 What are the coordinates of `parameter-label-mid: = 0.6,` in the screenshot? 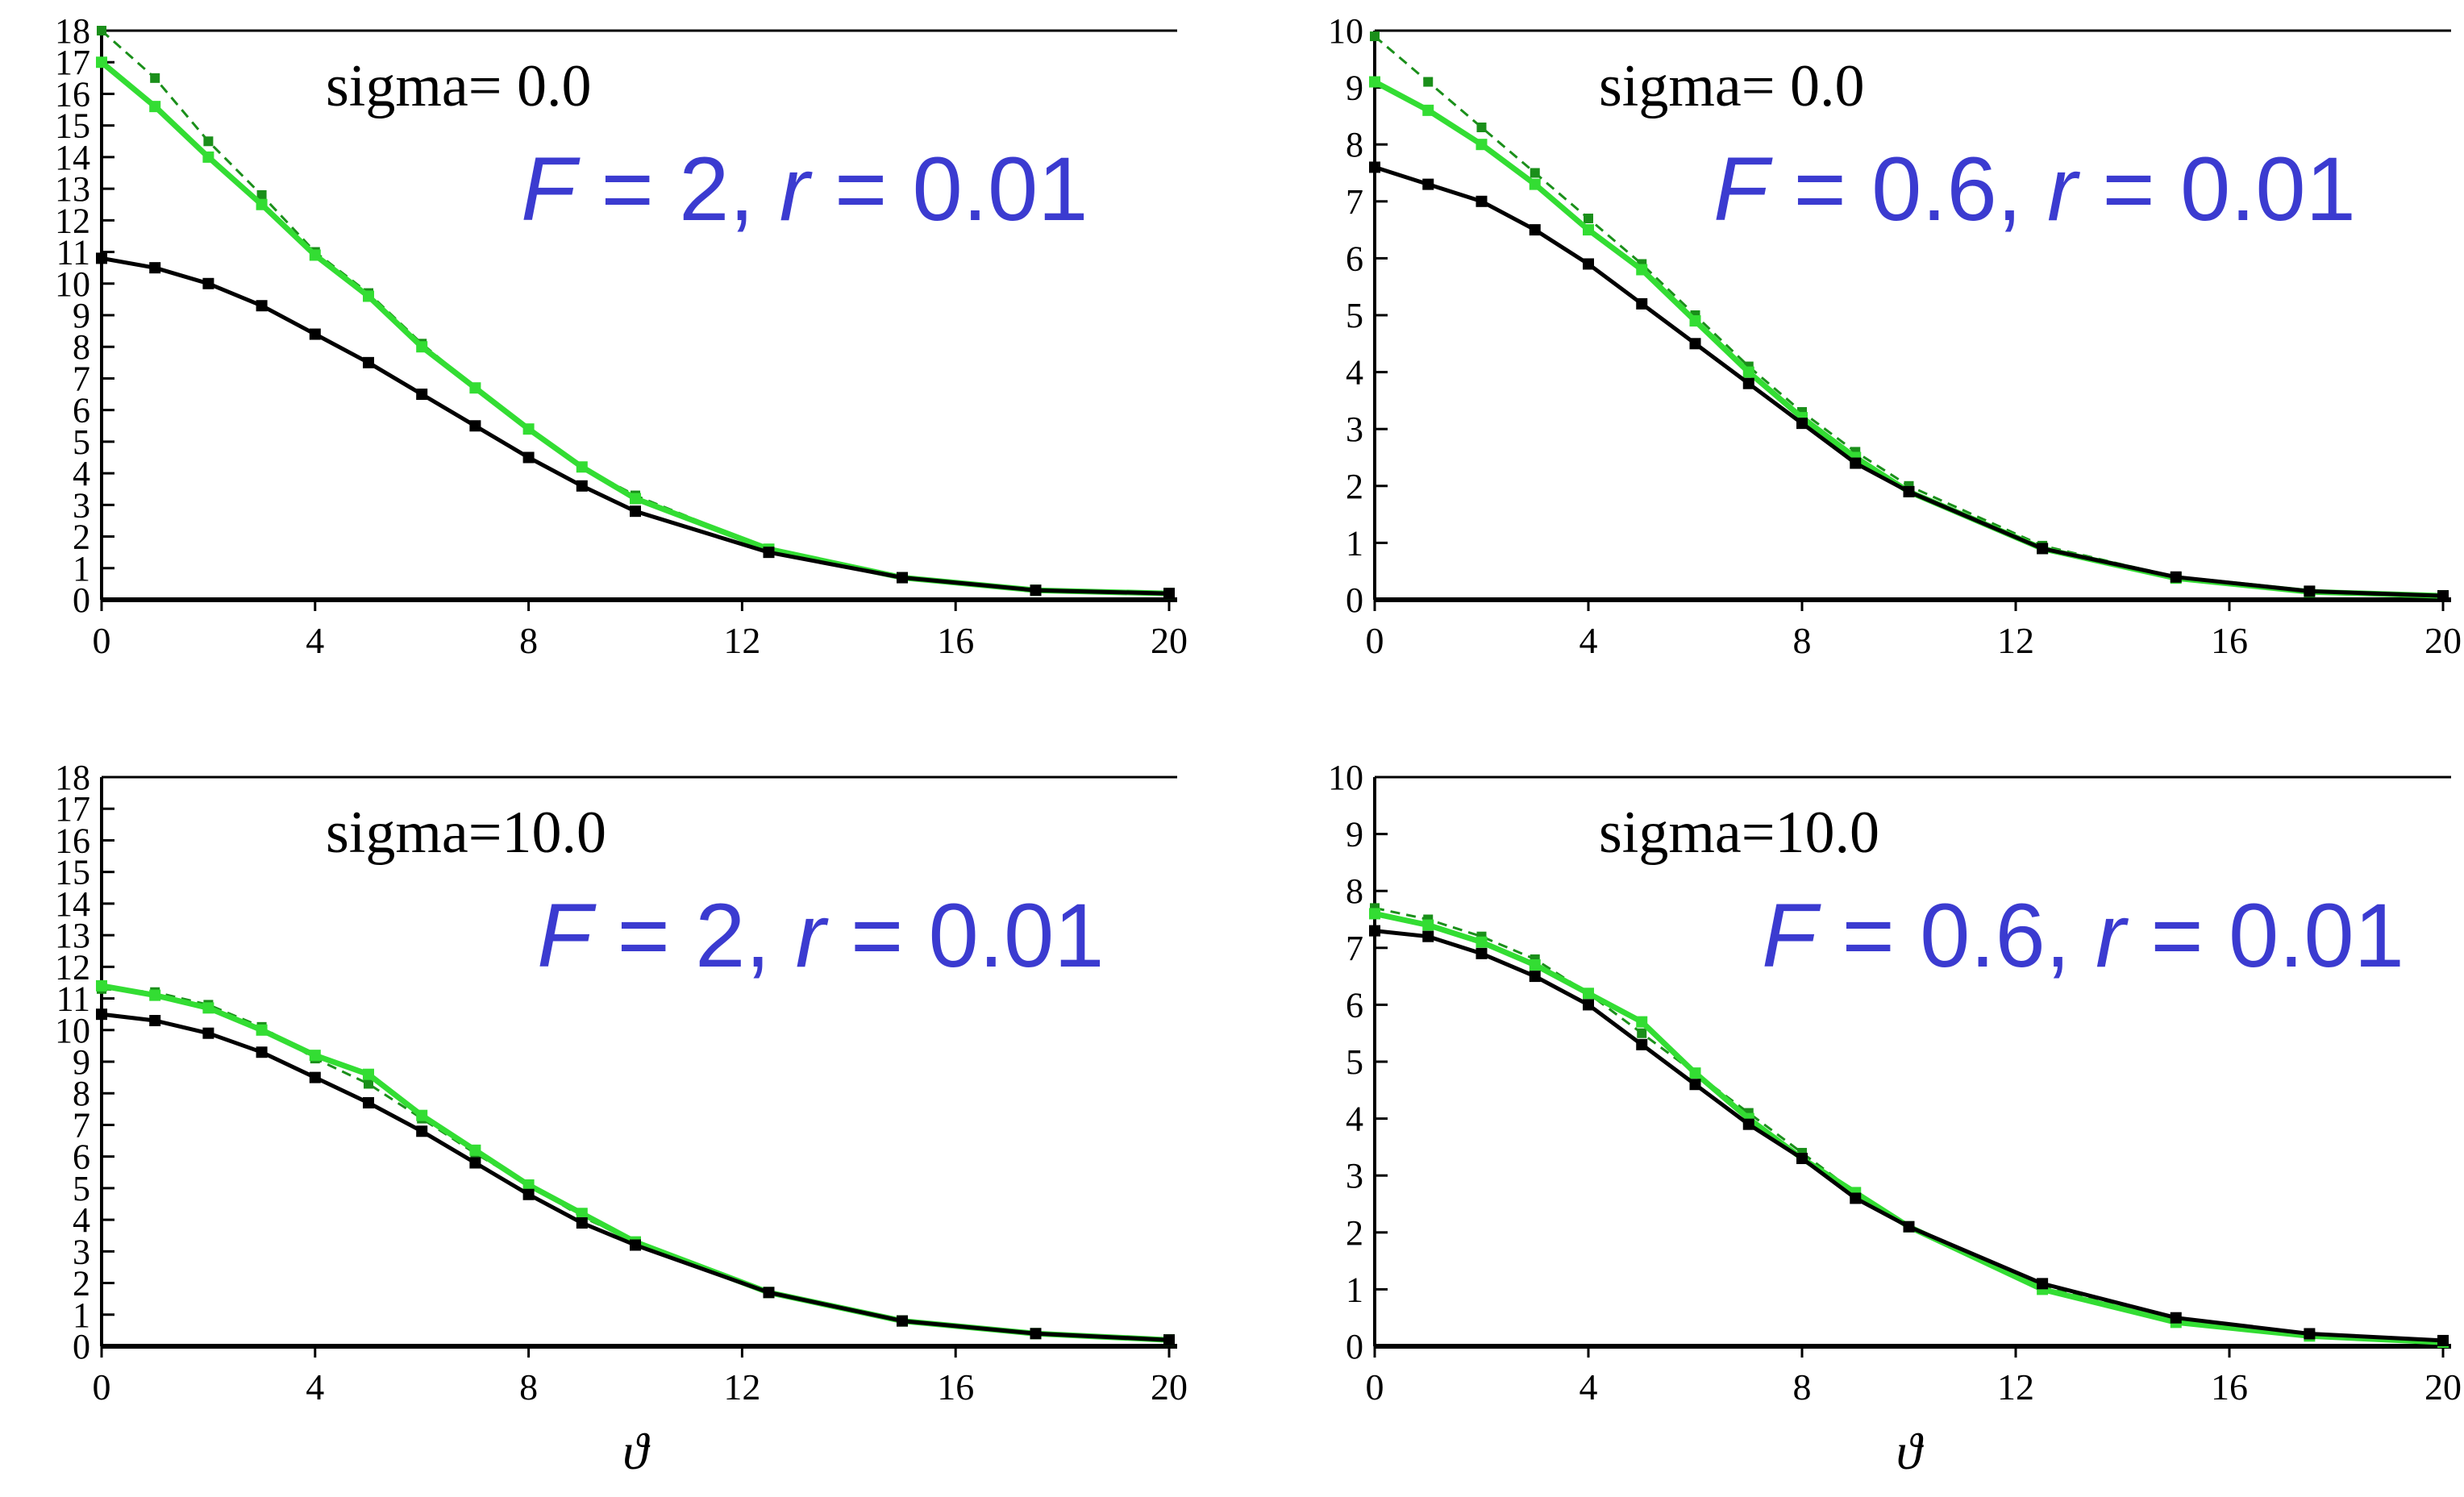 It's located at (1907, 189).